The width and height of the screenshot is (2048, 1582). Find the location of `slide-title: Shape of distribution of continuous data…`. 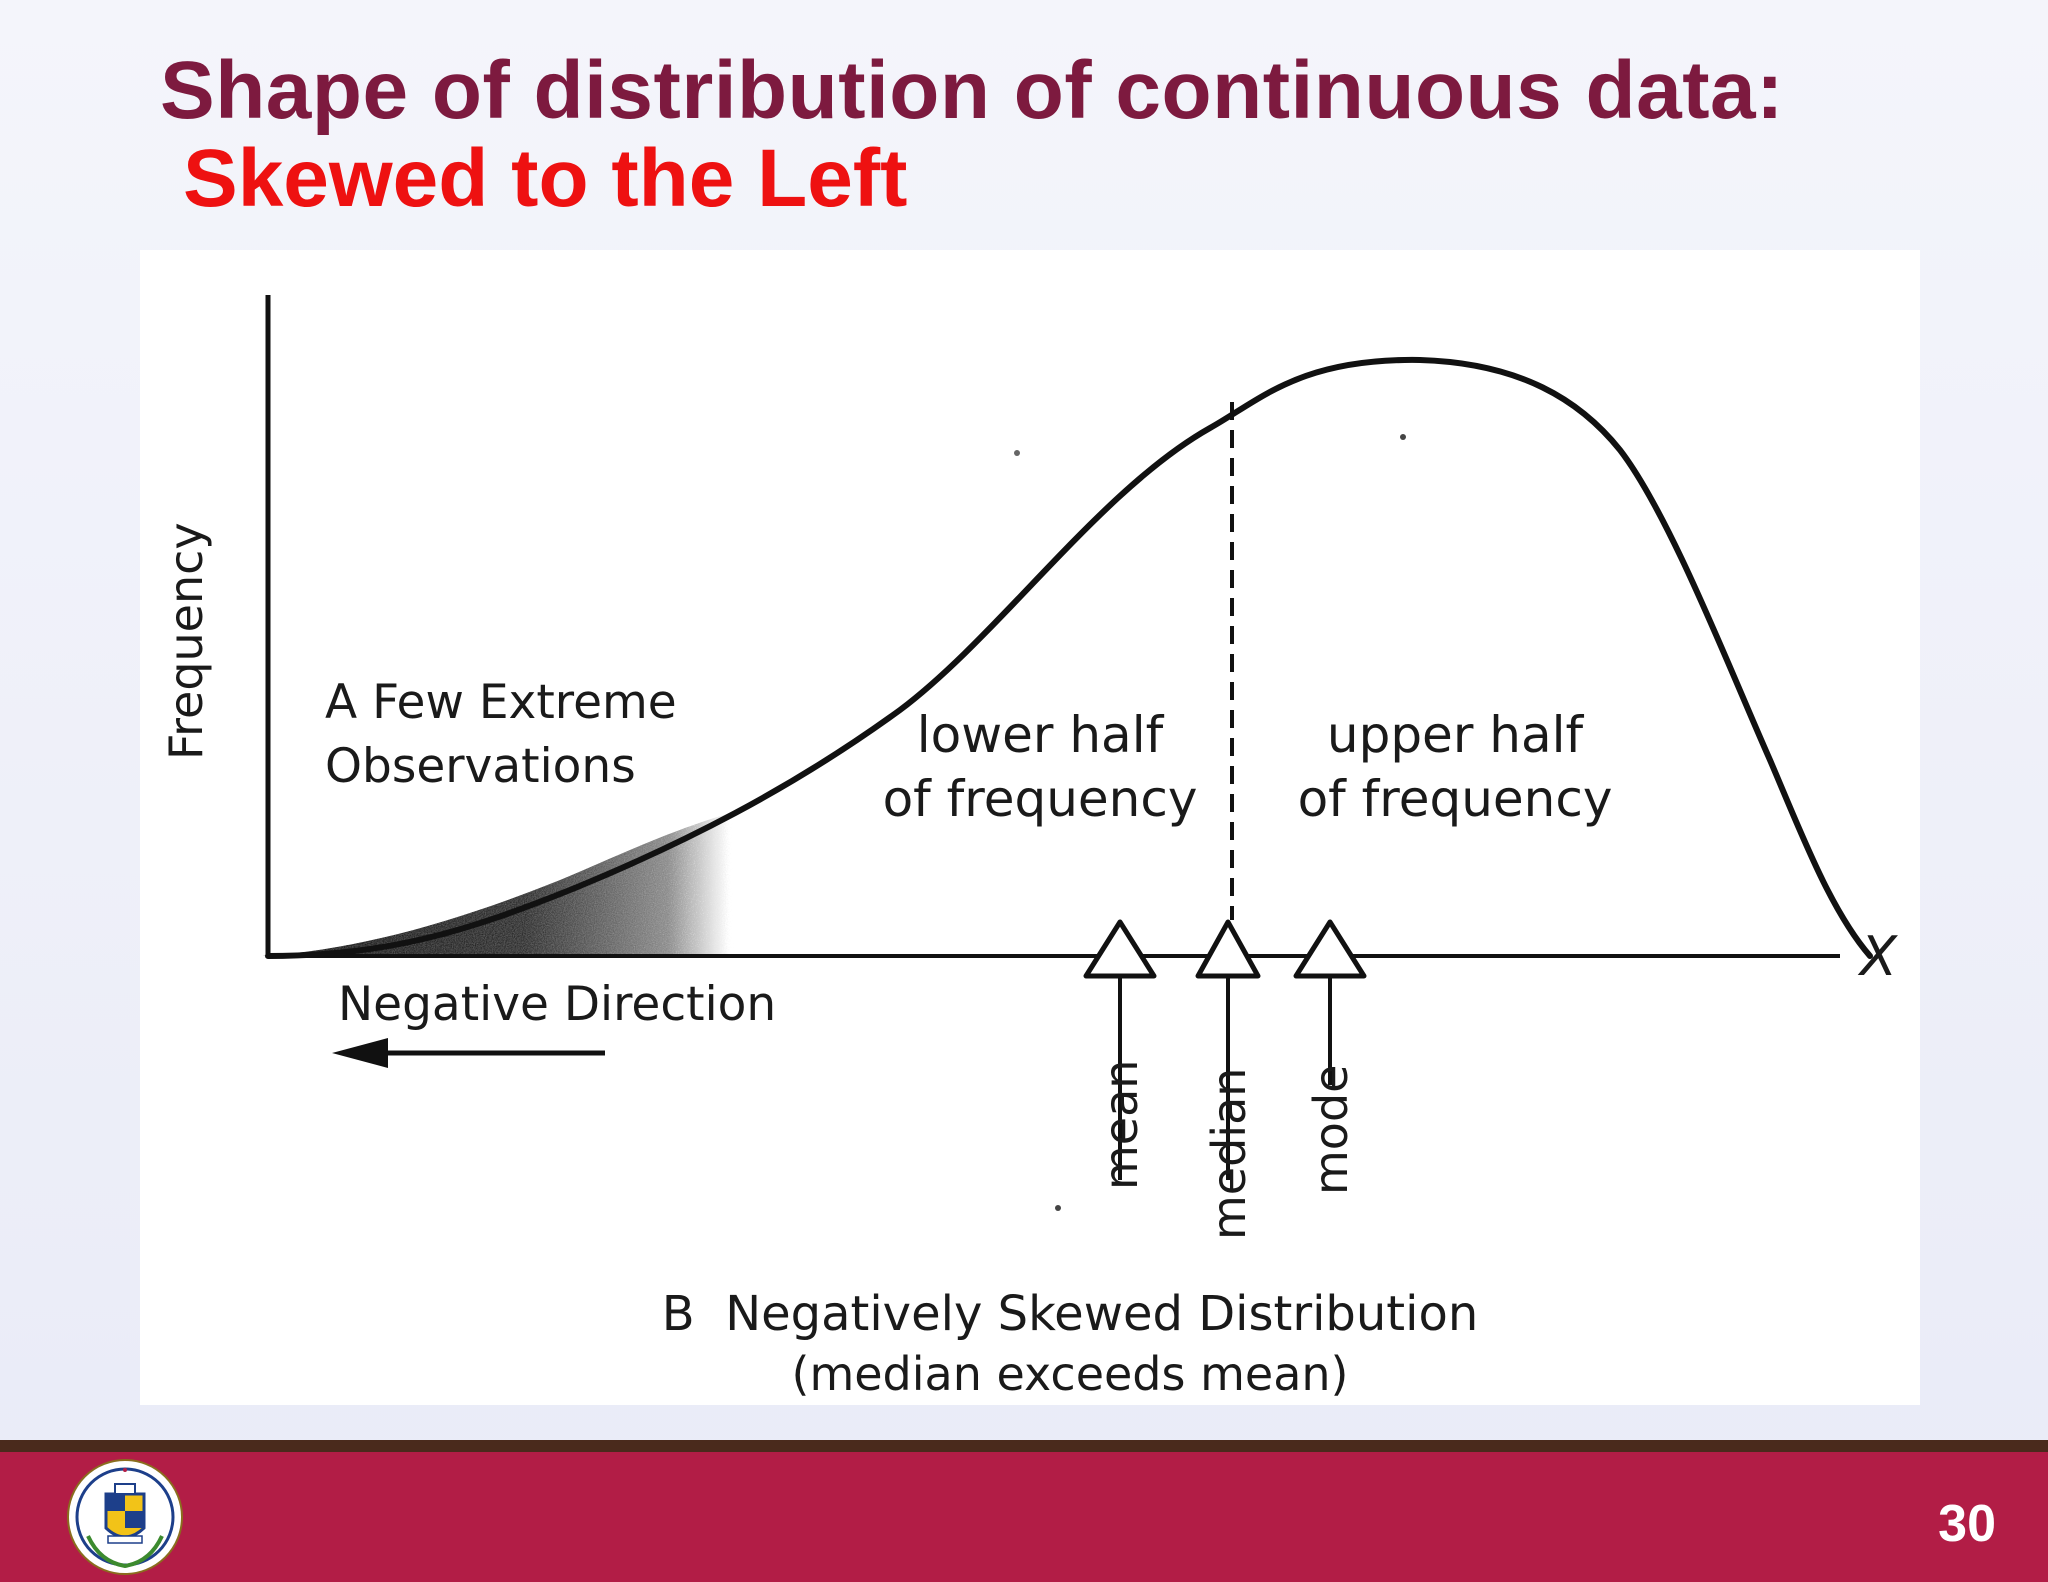

slide-title: Shape of distribution of continuous data… is located at coordinates (972, 90).